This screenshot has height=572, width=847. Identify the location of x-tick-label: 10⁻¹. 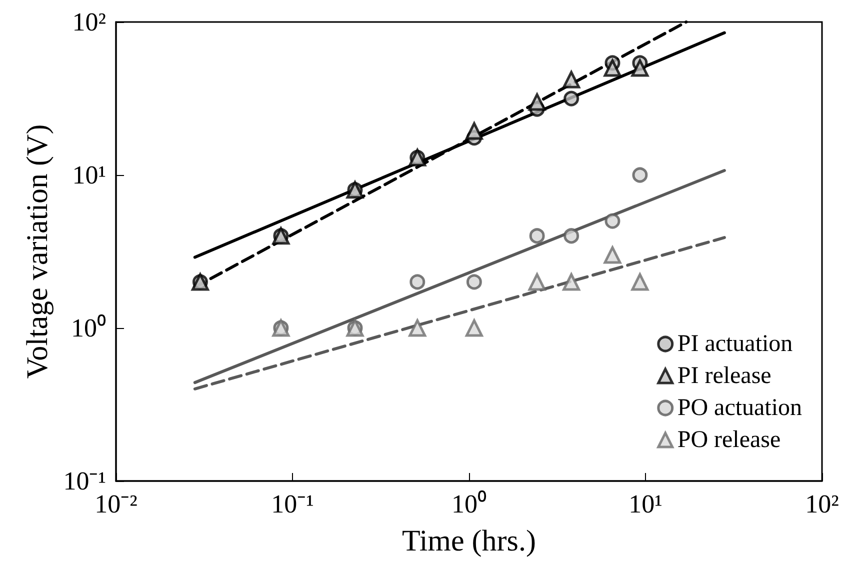
(292, 504).